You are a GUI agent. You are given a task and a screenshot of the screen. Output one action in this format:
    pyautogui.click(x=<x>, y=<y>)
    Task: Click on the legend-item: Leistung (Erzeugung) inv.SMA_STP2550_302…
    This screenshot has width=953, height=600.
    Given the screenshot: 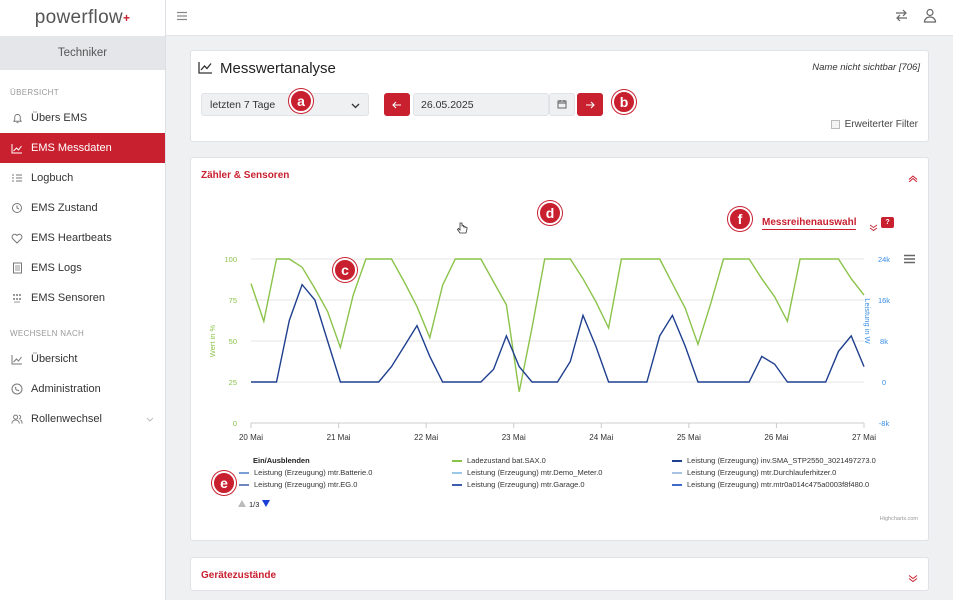 What is the action you would take?
    pyautogui.click(x=774, y=460)
    